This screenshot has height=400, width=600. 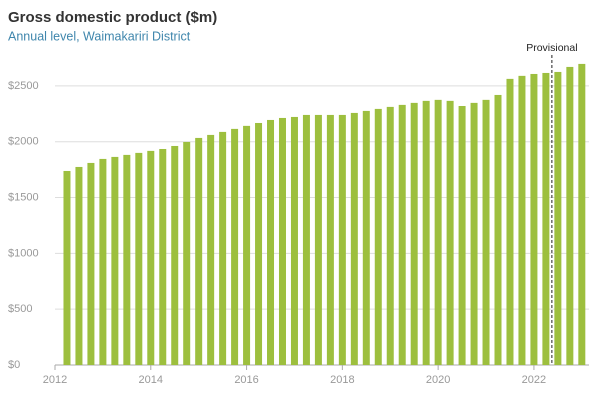 What do you see at coordinates (551, 48) in the screenshot?
I see `annotation: Provisional` at bounding box center [551, 48].